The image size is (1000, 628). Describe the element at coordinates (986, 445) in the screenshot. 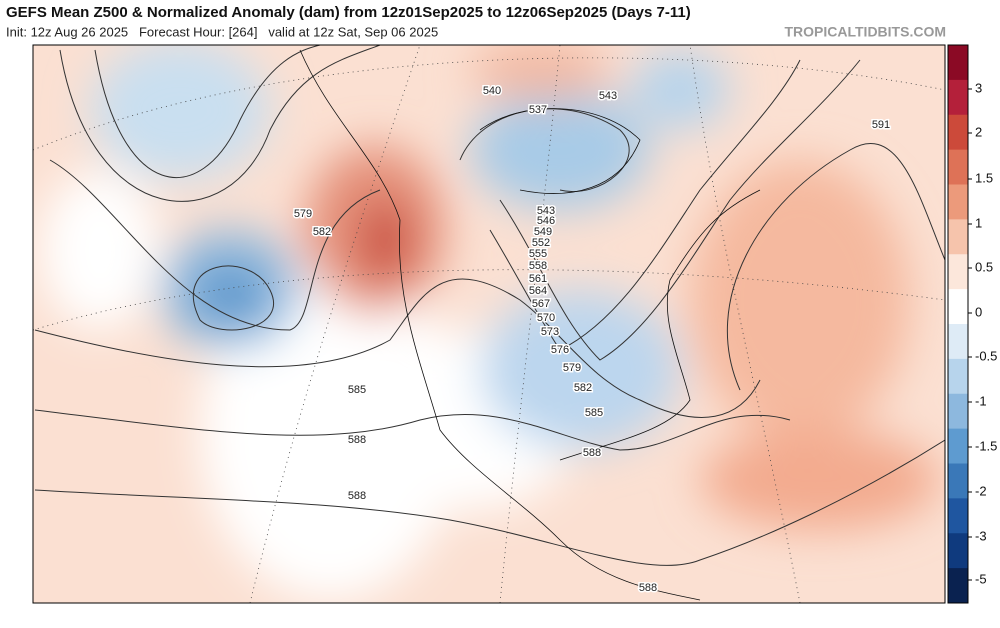

I see `colorbar-label: -1.5` at that location.